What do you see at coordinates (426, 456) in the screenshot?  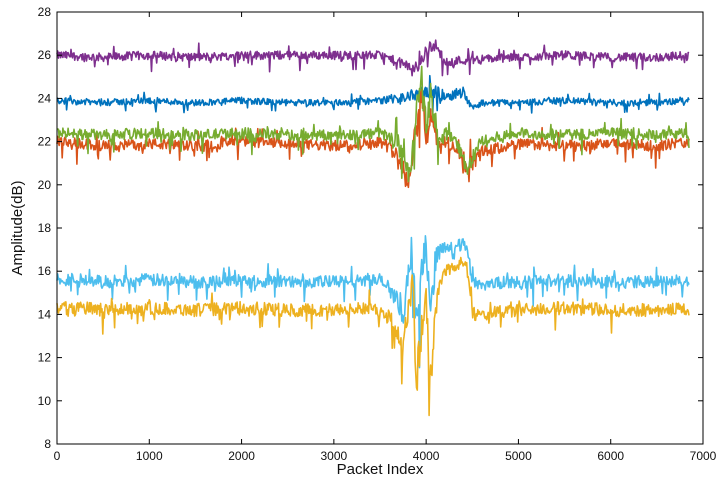 I see `x-tick-label: 4000` at bounding box center [426, 456].